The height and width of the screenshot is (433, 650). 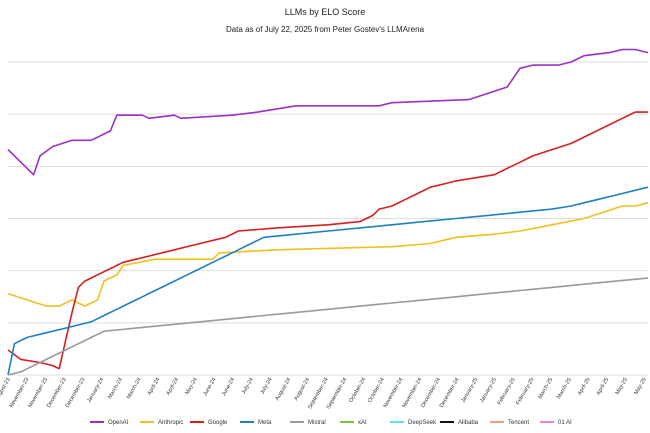 I want to click on x-tick-label: August-23, so click(x=6, y=389).